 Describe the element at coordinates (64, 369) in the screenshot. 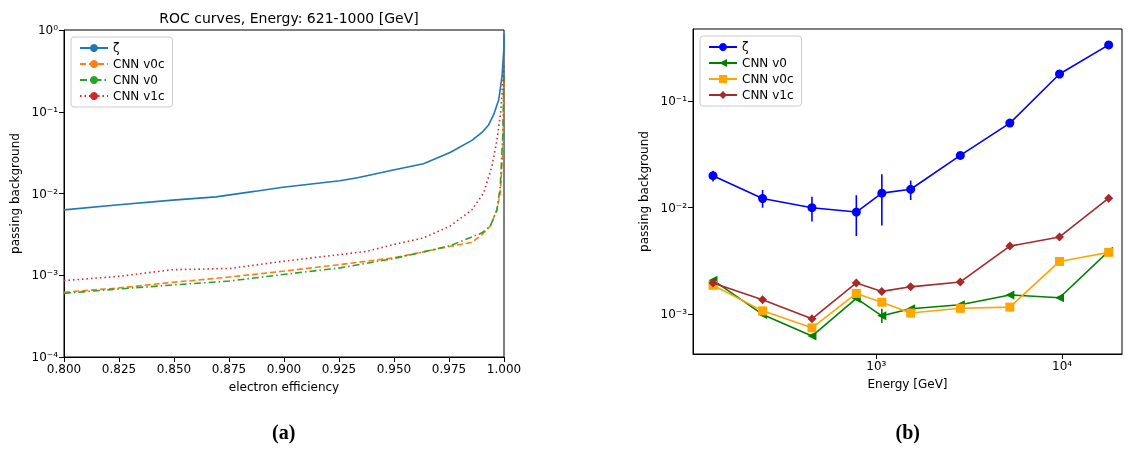

I see `x-tick-label: 0.800` at that location.